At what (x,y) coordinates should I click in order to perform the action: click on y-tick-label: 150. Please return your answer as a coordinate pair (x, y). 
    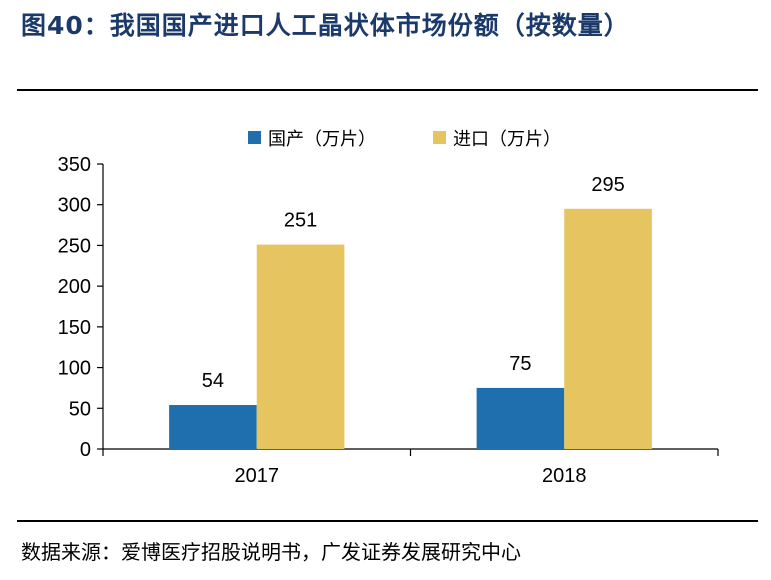
    Looking at the image, I should click on (74, 328).